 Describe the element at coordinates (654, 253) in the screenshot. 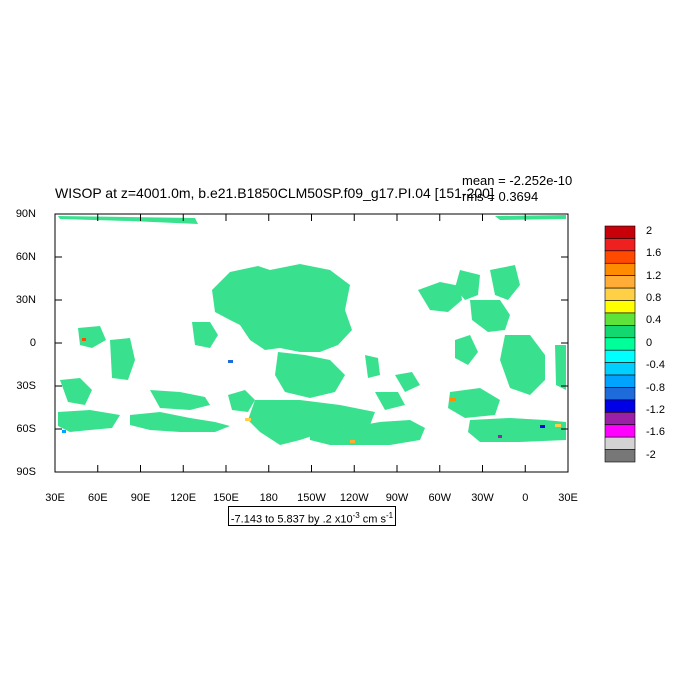

I see `colorbar-label: 1.6` at that location.